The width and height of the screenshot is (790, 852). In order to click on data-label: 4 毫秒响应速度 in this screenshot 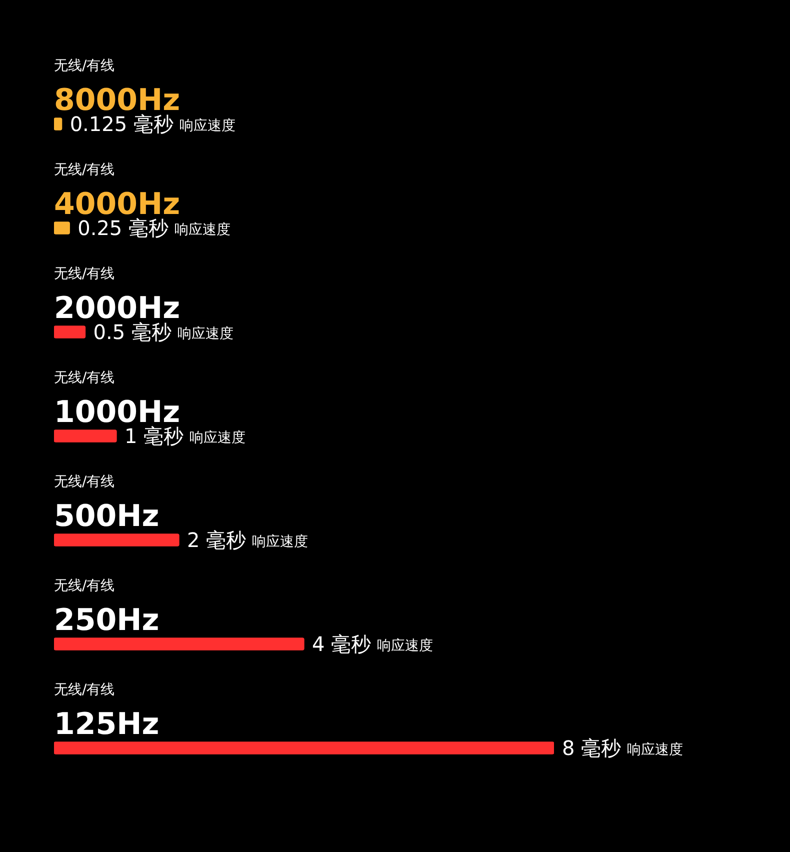, I will do `click(373, 644)`.